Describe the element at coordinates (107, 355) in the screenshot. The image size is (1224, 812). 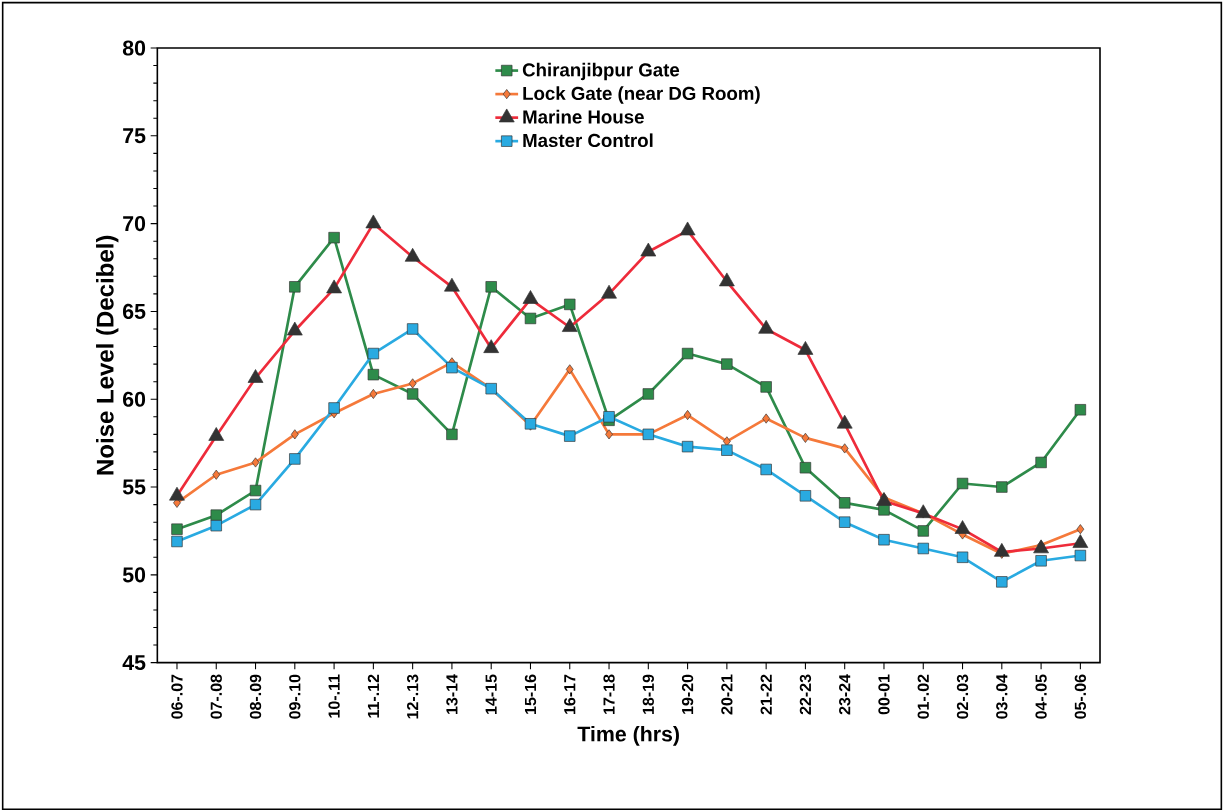
I see `y-axis-title: Noise Level (Decibel)` at that location.